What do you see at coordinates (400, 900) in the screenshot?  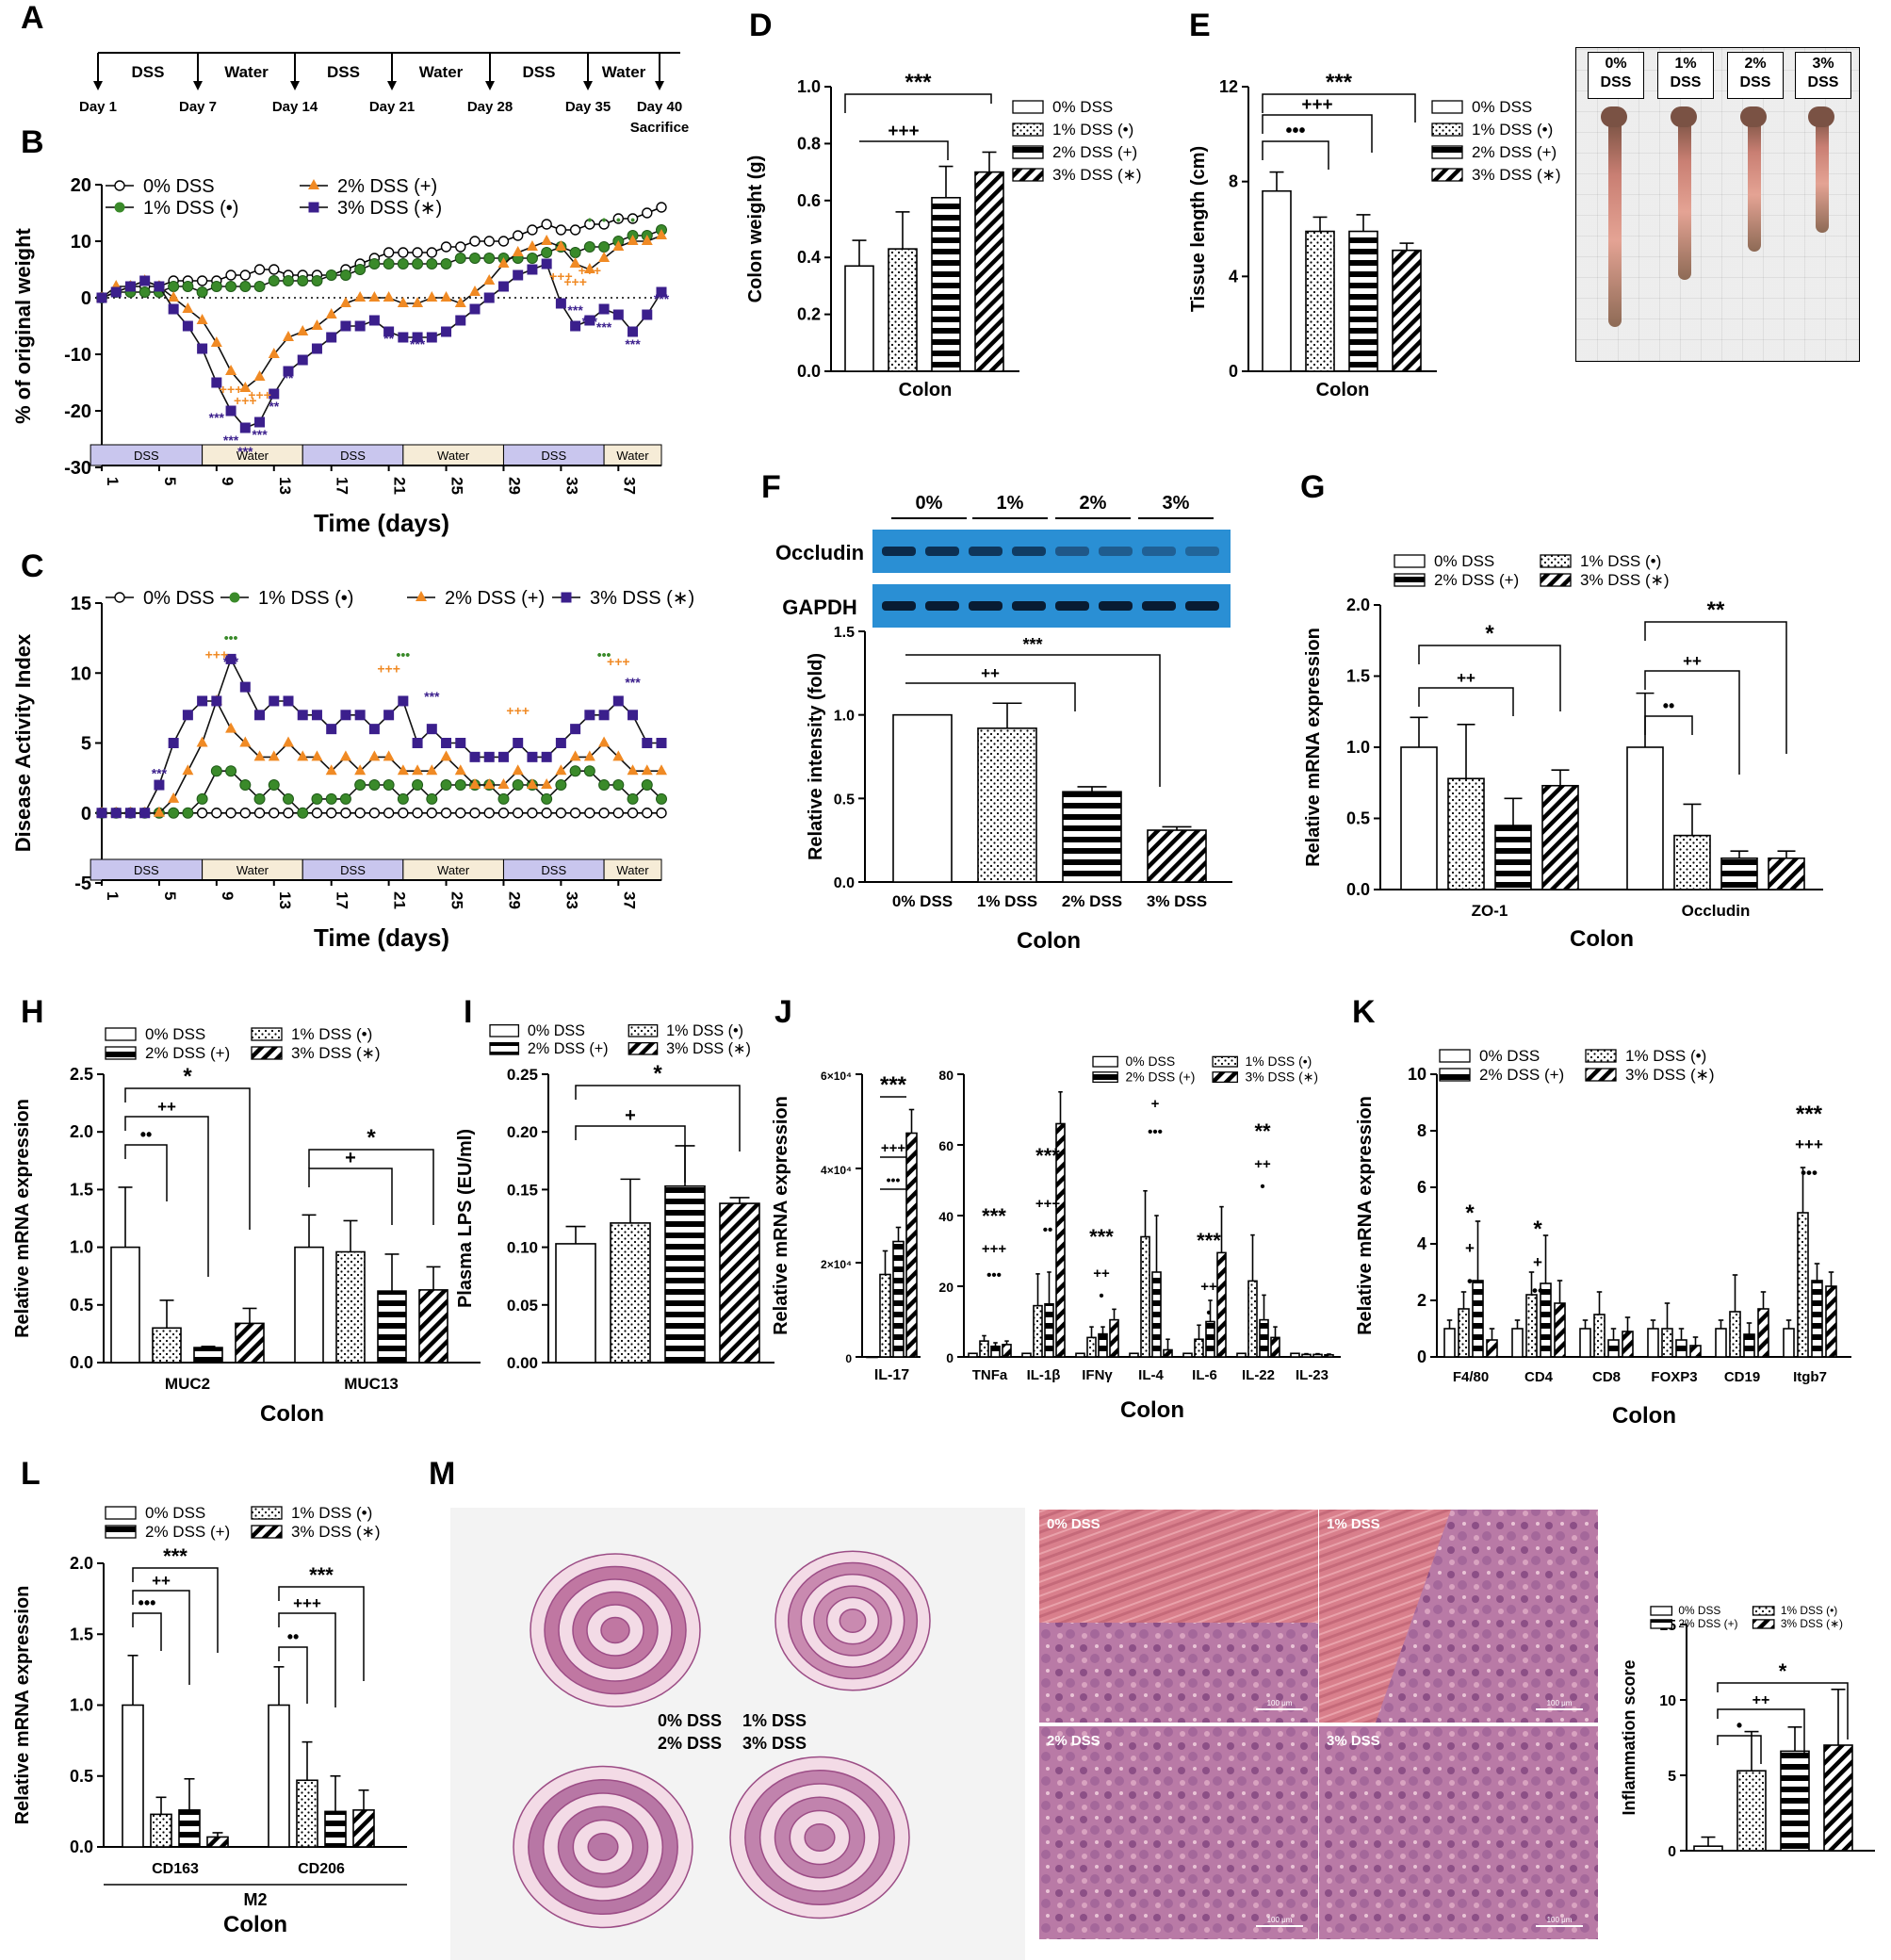 I see `x-tick-label: 21` at bounding box center [400, 900].